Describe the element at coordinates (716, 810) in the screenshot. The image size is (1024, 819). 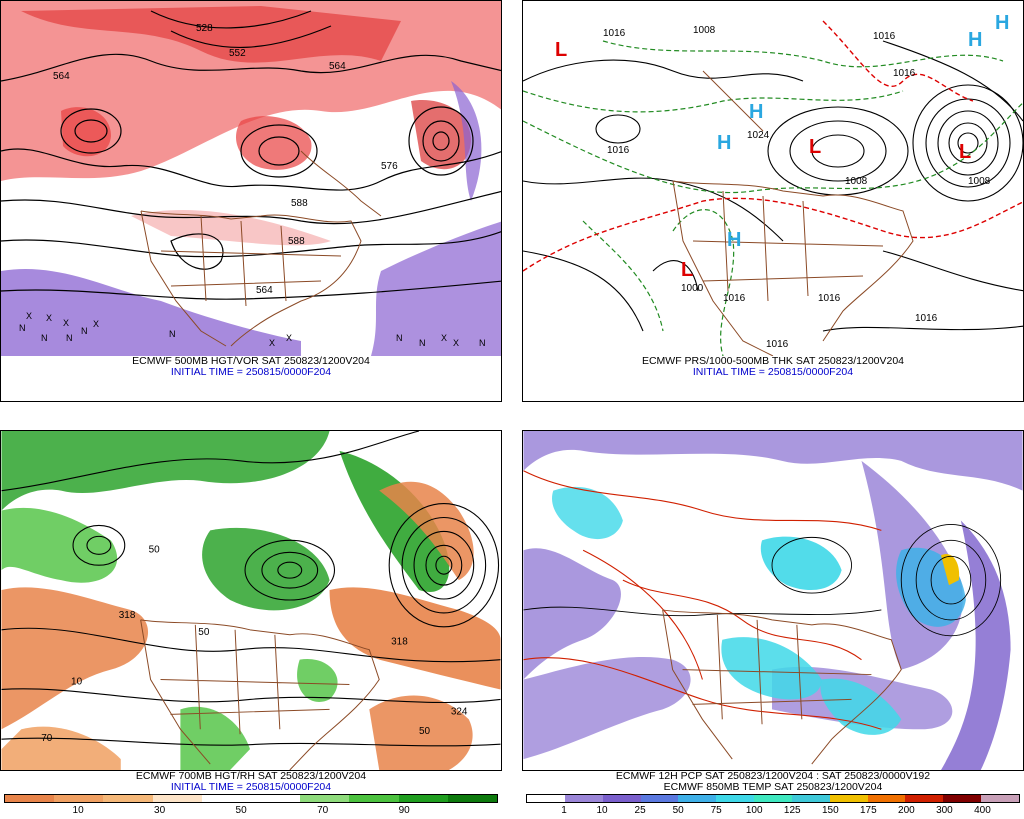
I see `scale-label: 75` at that location.